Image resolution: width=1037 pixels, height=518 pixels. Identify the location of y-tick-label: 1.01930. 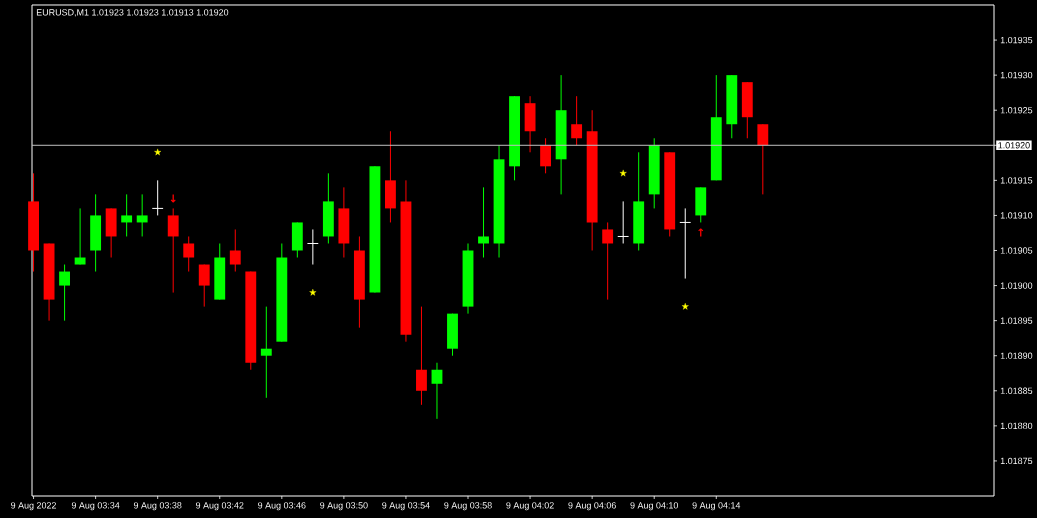
(1016, 75).